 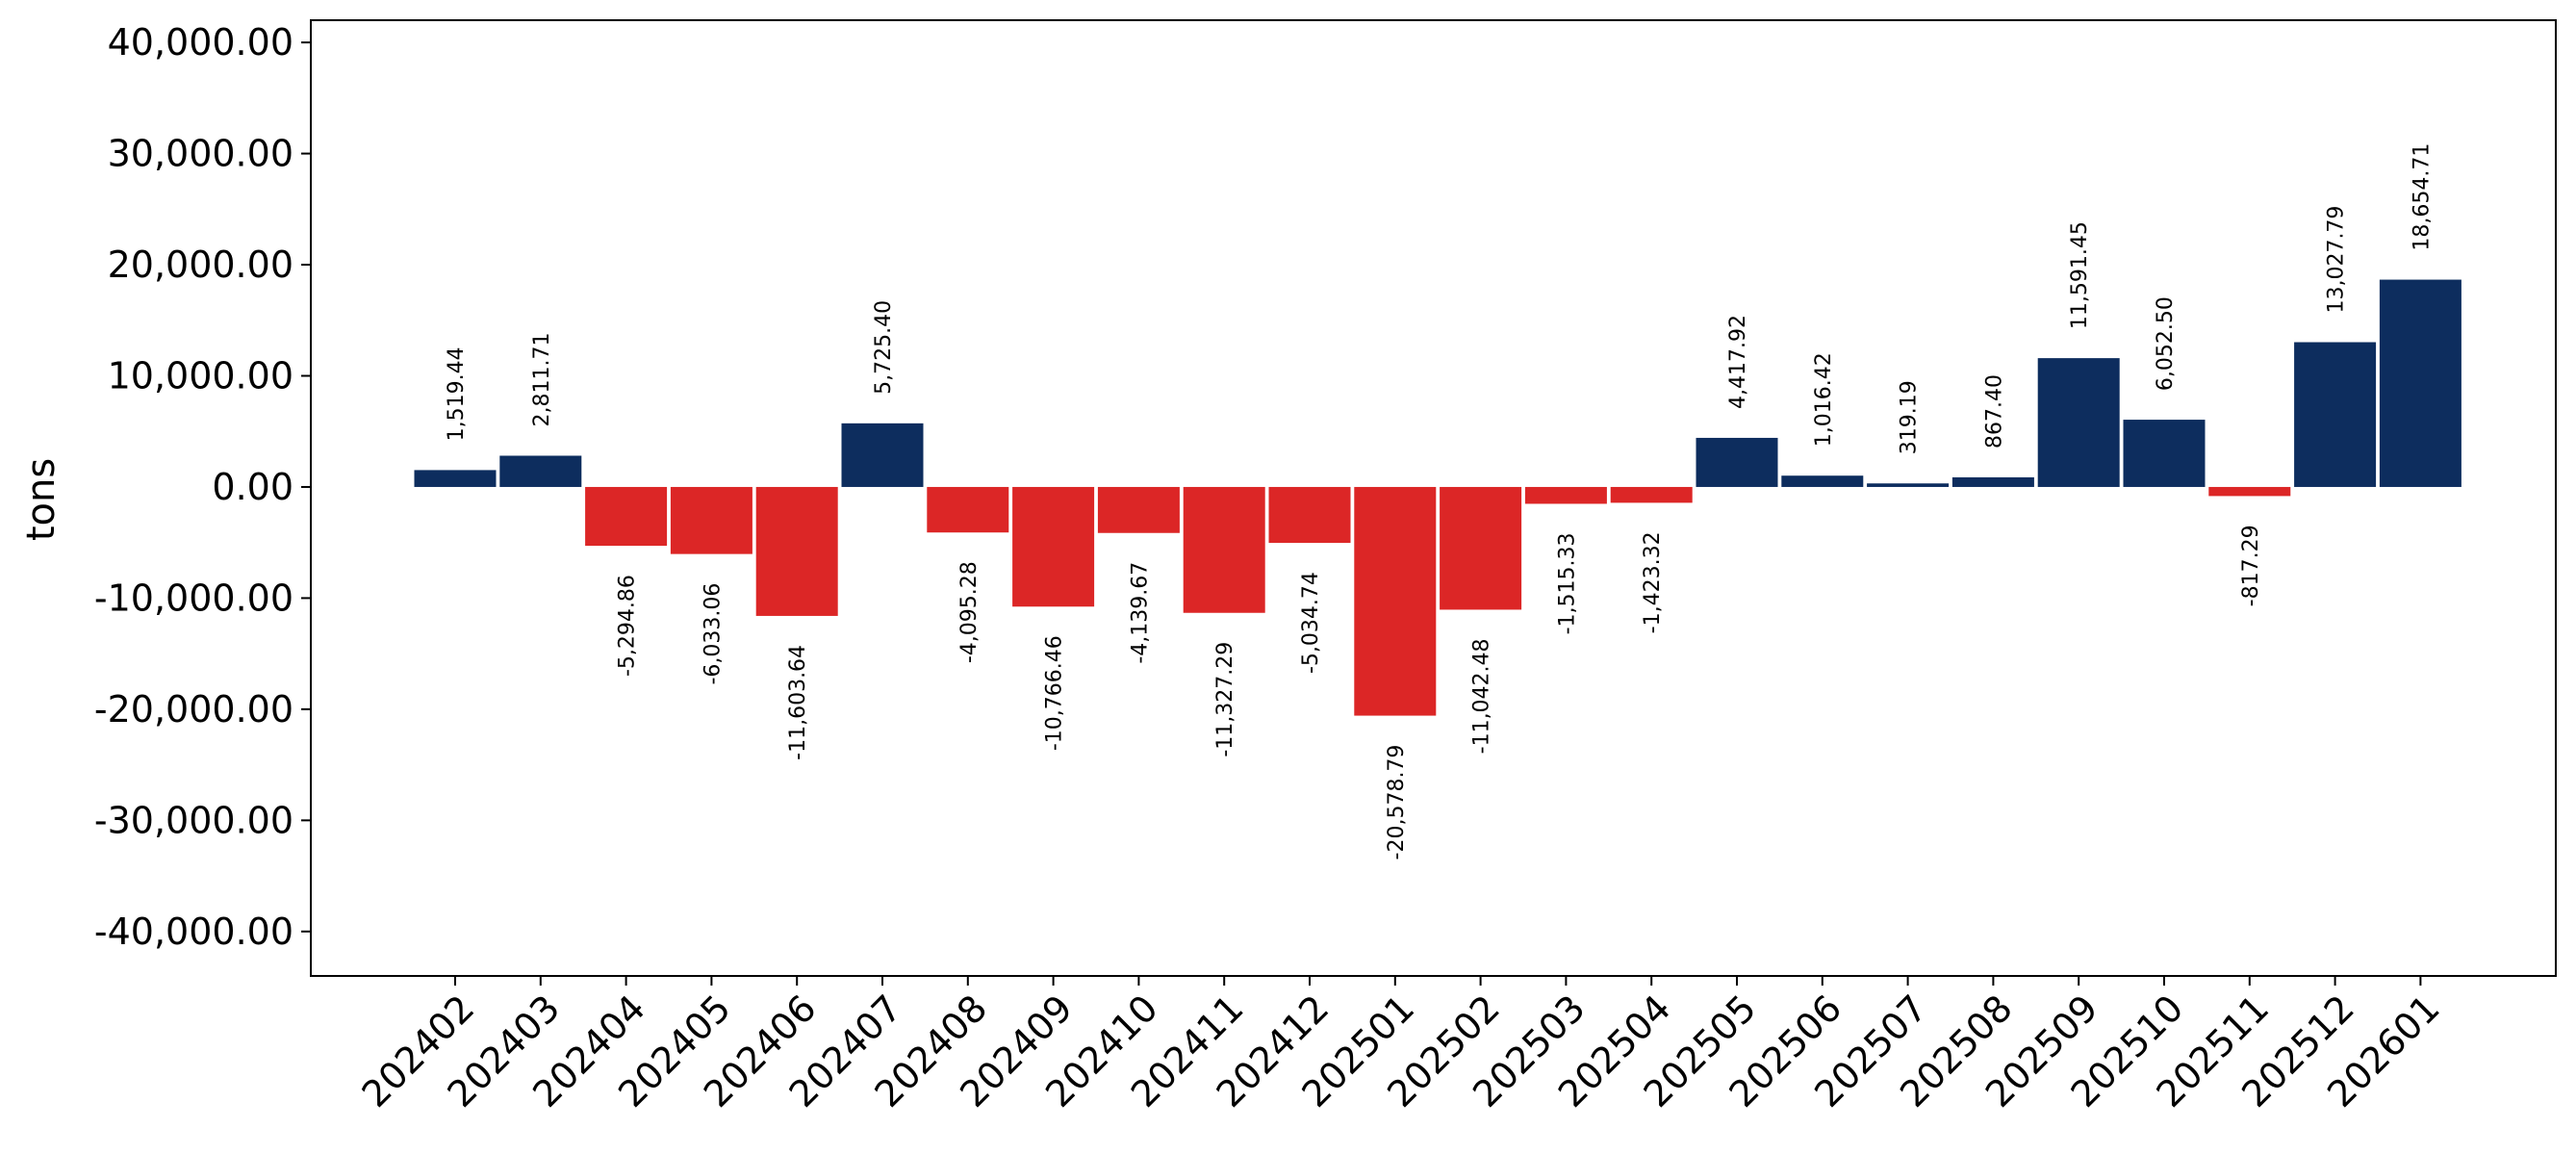 What do you see at coordinates (713, 634) in the screenshot?
I see `value-label: -6,033.06` at bounding box center [713, 634].